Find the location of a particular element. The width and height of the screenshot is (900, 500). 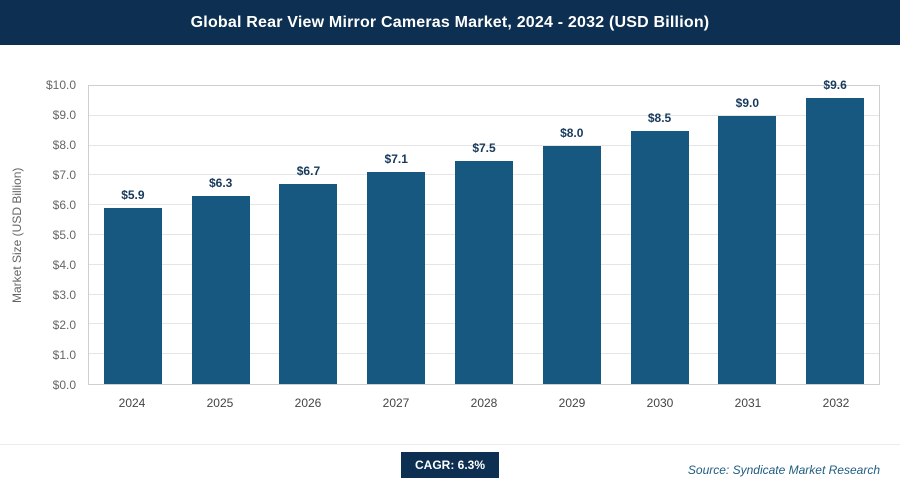

footer-divider is located at coordinates (450, 444).